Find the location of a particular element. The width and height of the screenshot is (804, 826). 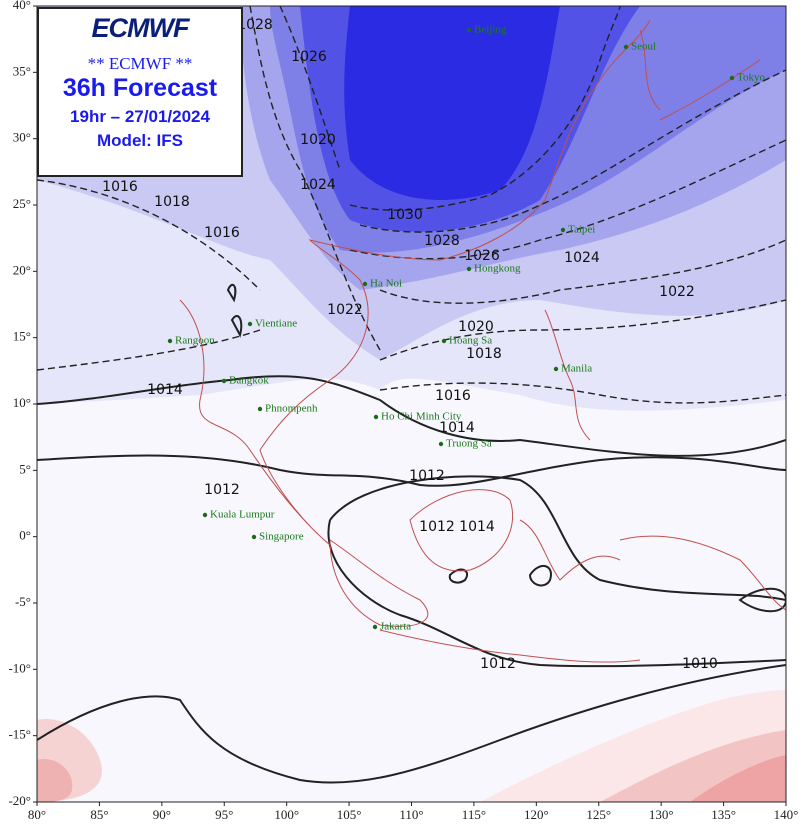

lat-tick-label: -20° is located at coordinates (19, 800).